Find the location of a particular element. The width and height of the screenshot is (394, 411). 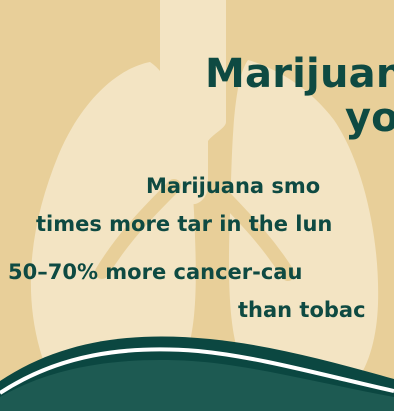

wave-mid is located at coordinates (197, 385).